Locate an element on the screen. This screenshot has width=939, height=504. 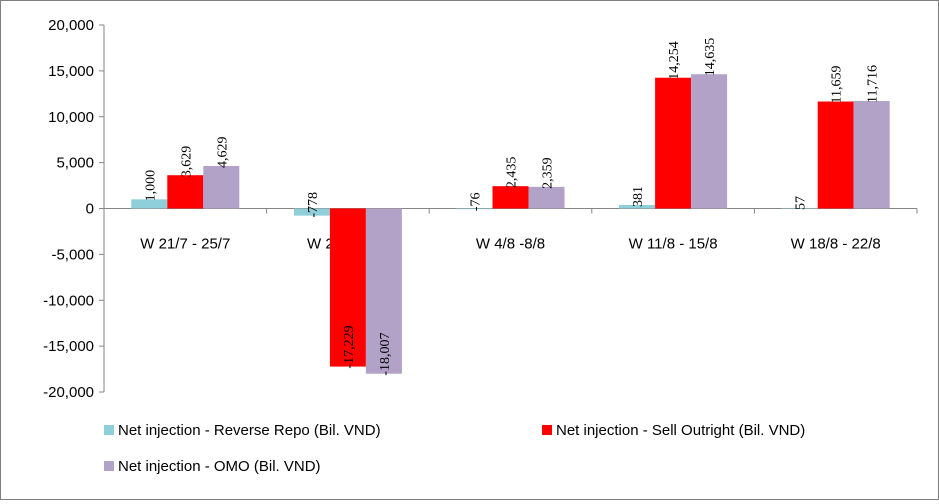
legend-label: Net injection - Reverse Repo (Bil. VND) is located at coordinates (249, 430).